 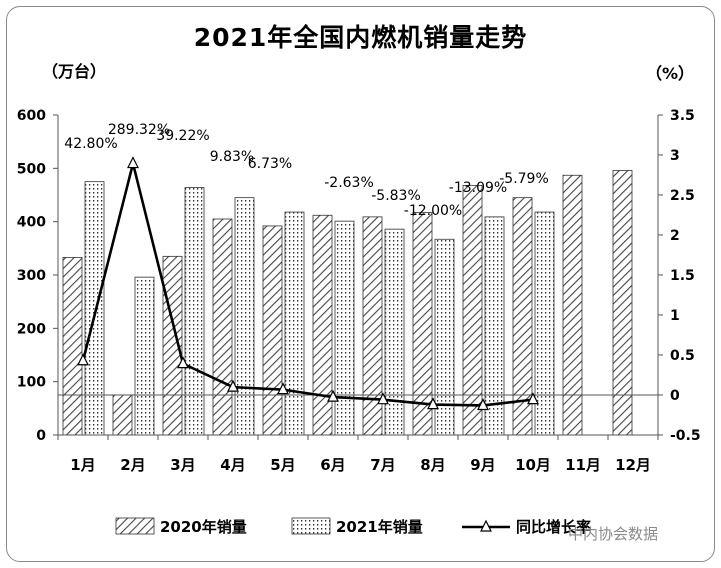 I want to click on data-label: 6.73%, so click(x=270, y=164).